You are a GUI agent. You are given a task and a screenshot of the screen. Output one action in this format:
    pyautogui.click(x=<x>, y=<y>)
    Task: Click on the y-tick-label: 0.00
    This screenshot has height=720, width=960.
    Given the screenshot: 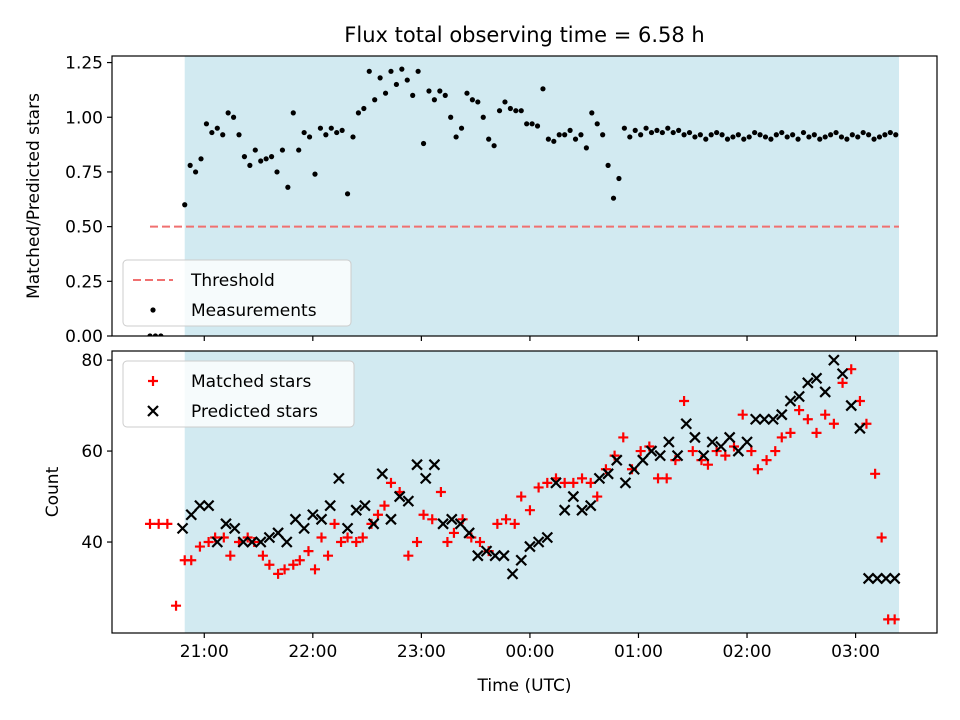 What is the action you would take?
    pyautogui.click(x=84, y=337)
    